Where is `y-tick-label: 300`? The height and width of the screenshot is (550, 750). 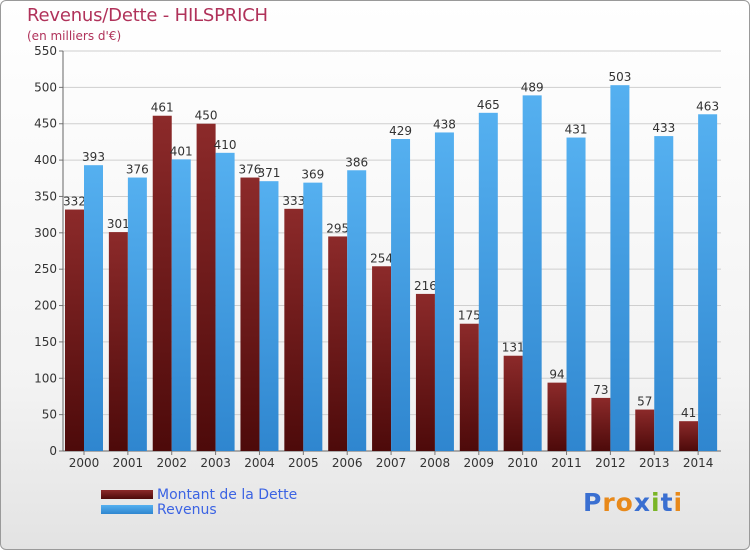 y-tick-label: 300 is located at coordinates (45, 233).